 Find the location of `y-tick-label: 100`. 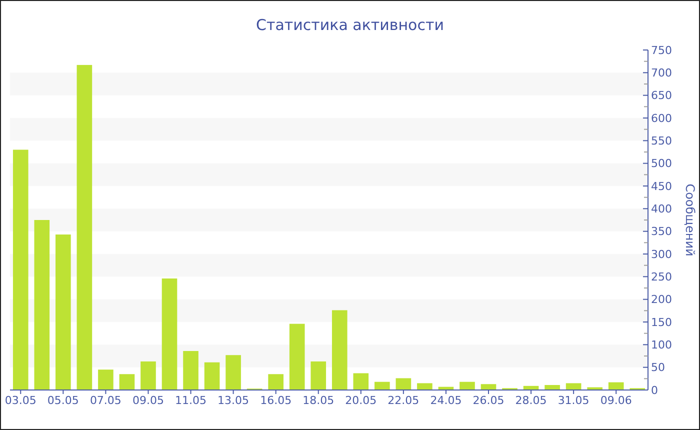

y-tick-label: 100 is located at coordinates (661, 345).